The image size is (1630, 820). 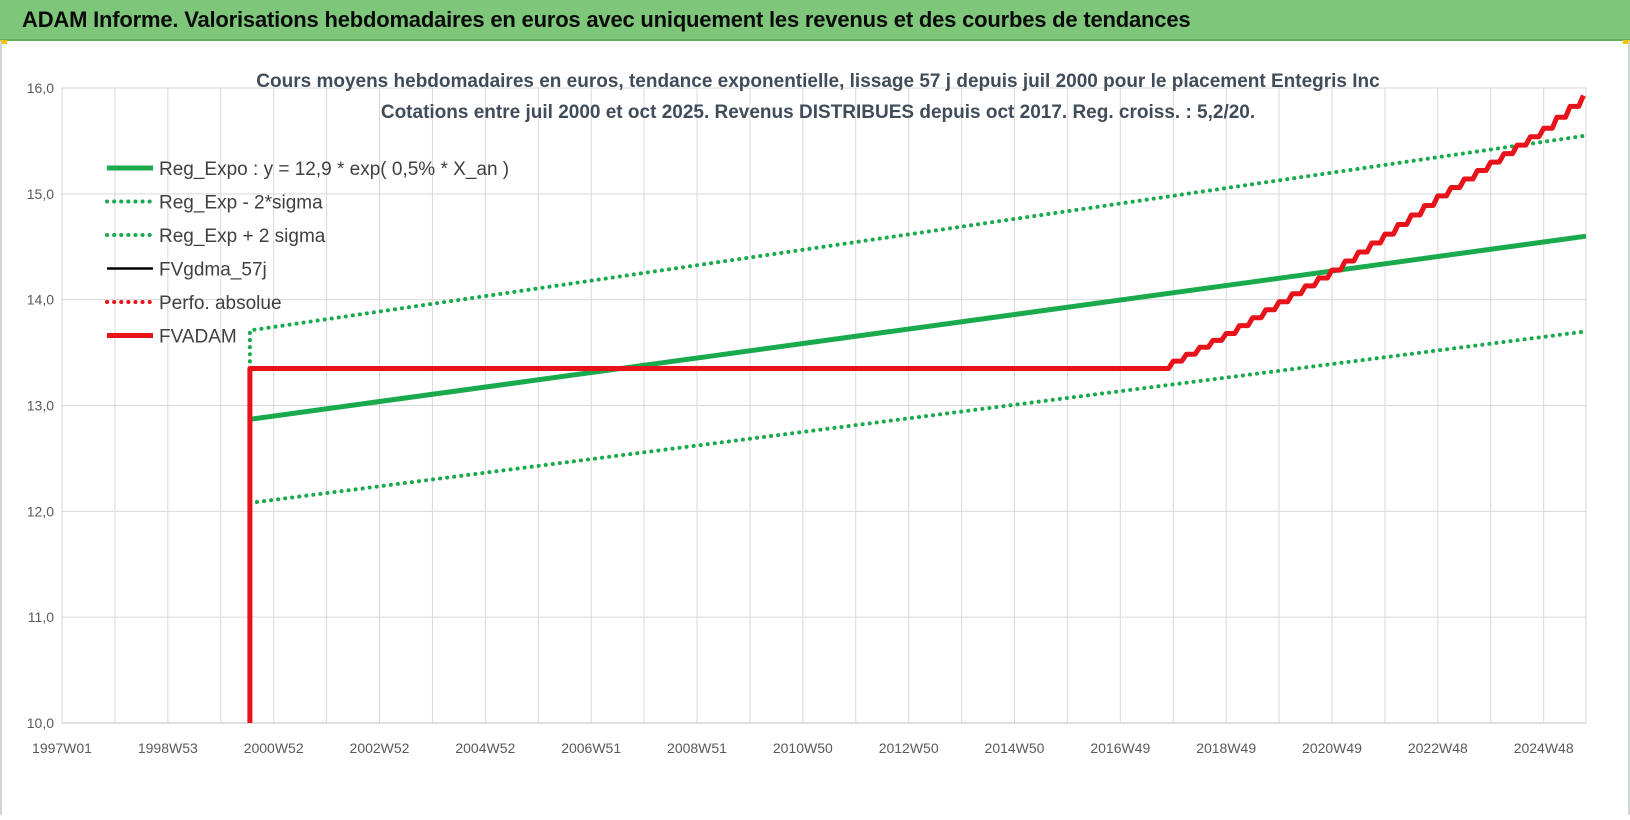 I want to click on corner-marker-right, so click(x=1626, y=42).